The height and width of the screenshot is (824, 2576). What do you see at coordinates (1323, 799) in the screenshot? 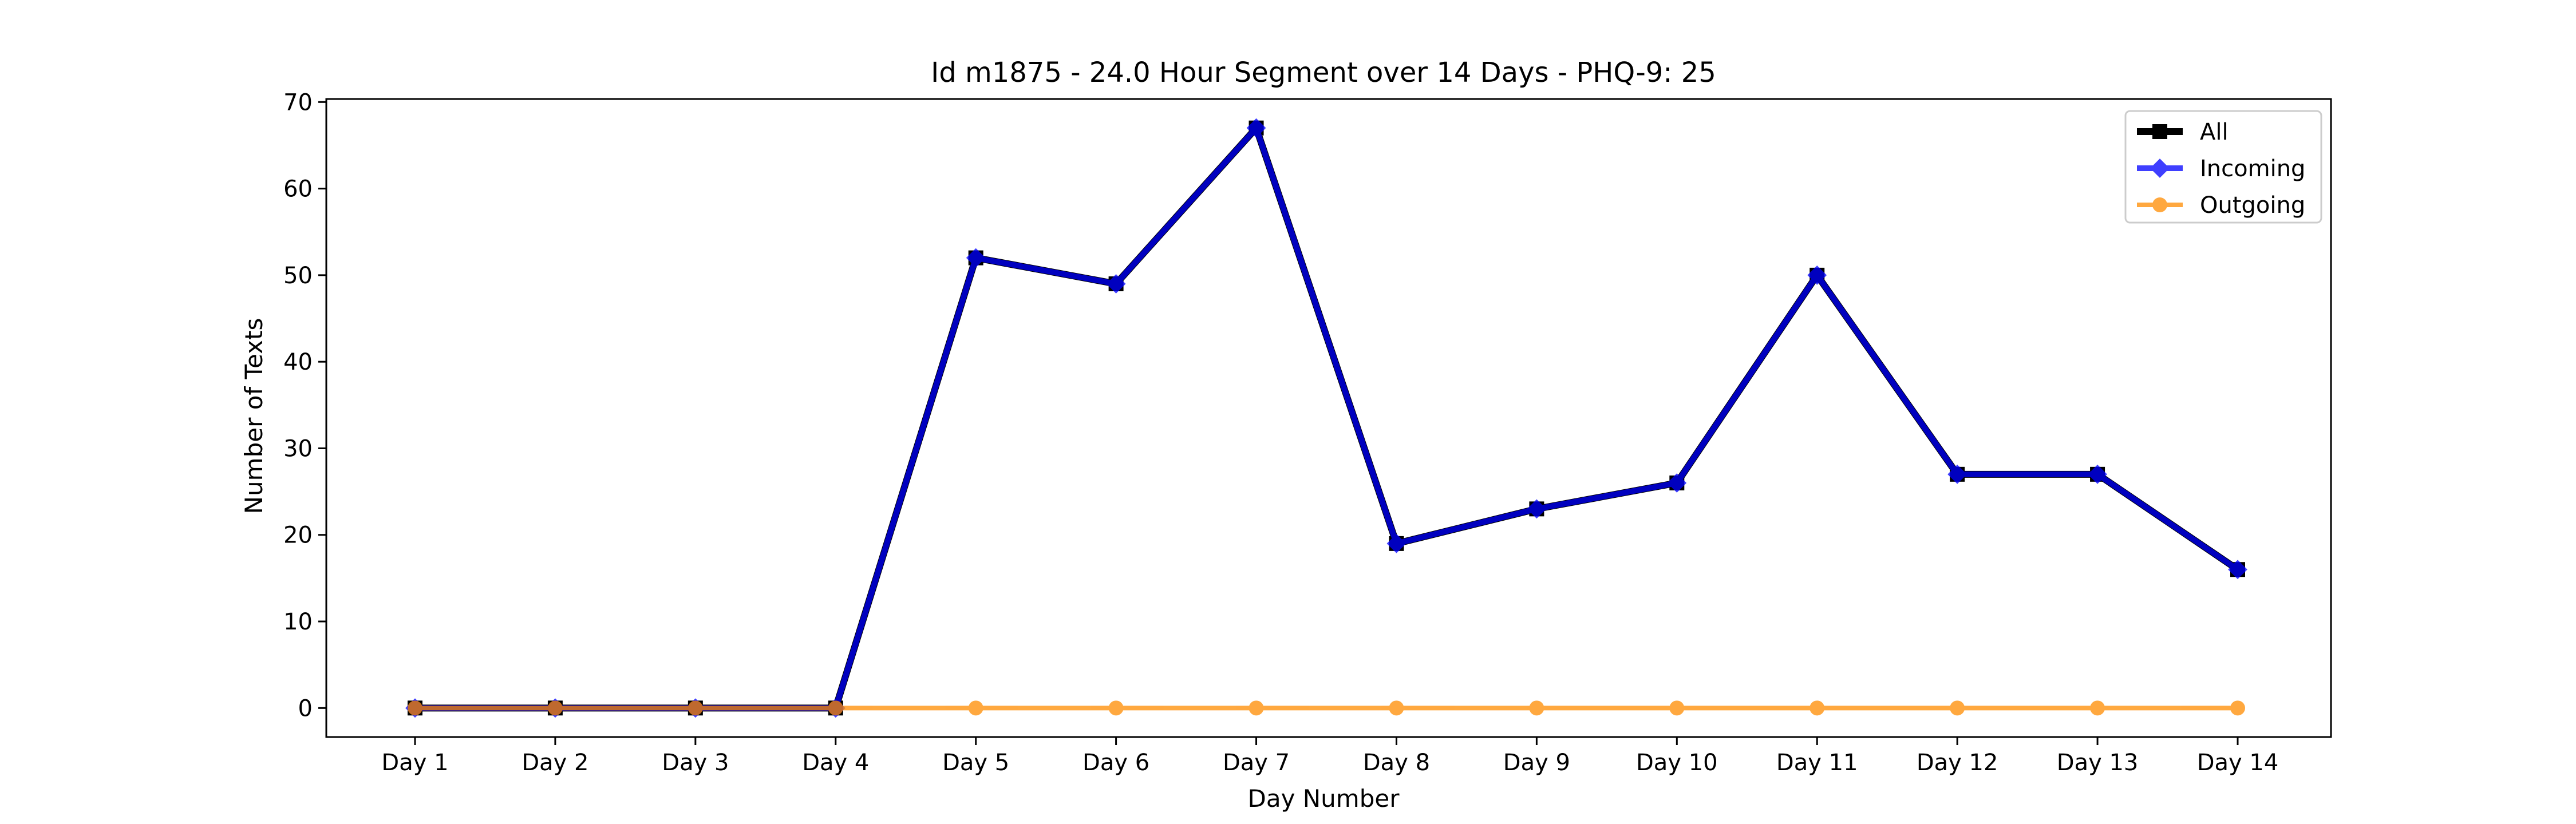
I see `x-axis-label: Day Number` at bounding box center [1323, 799].